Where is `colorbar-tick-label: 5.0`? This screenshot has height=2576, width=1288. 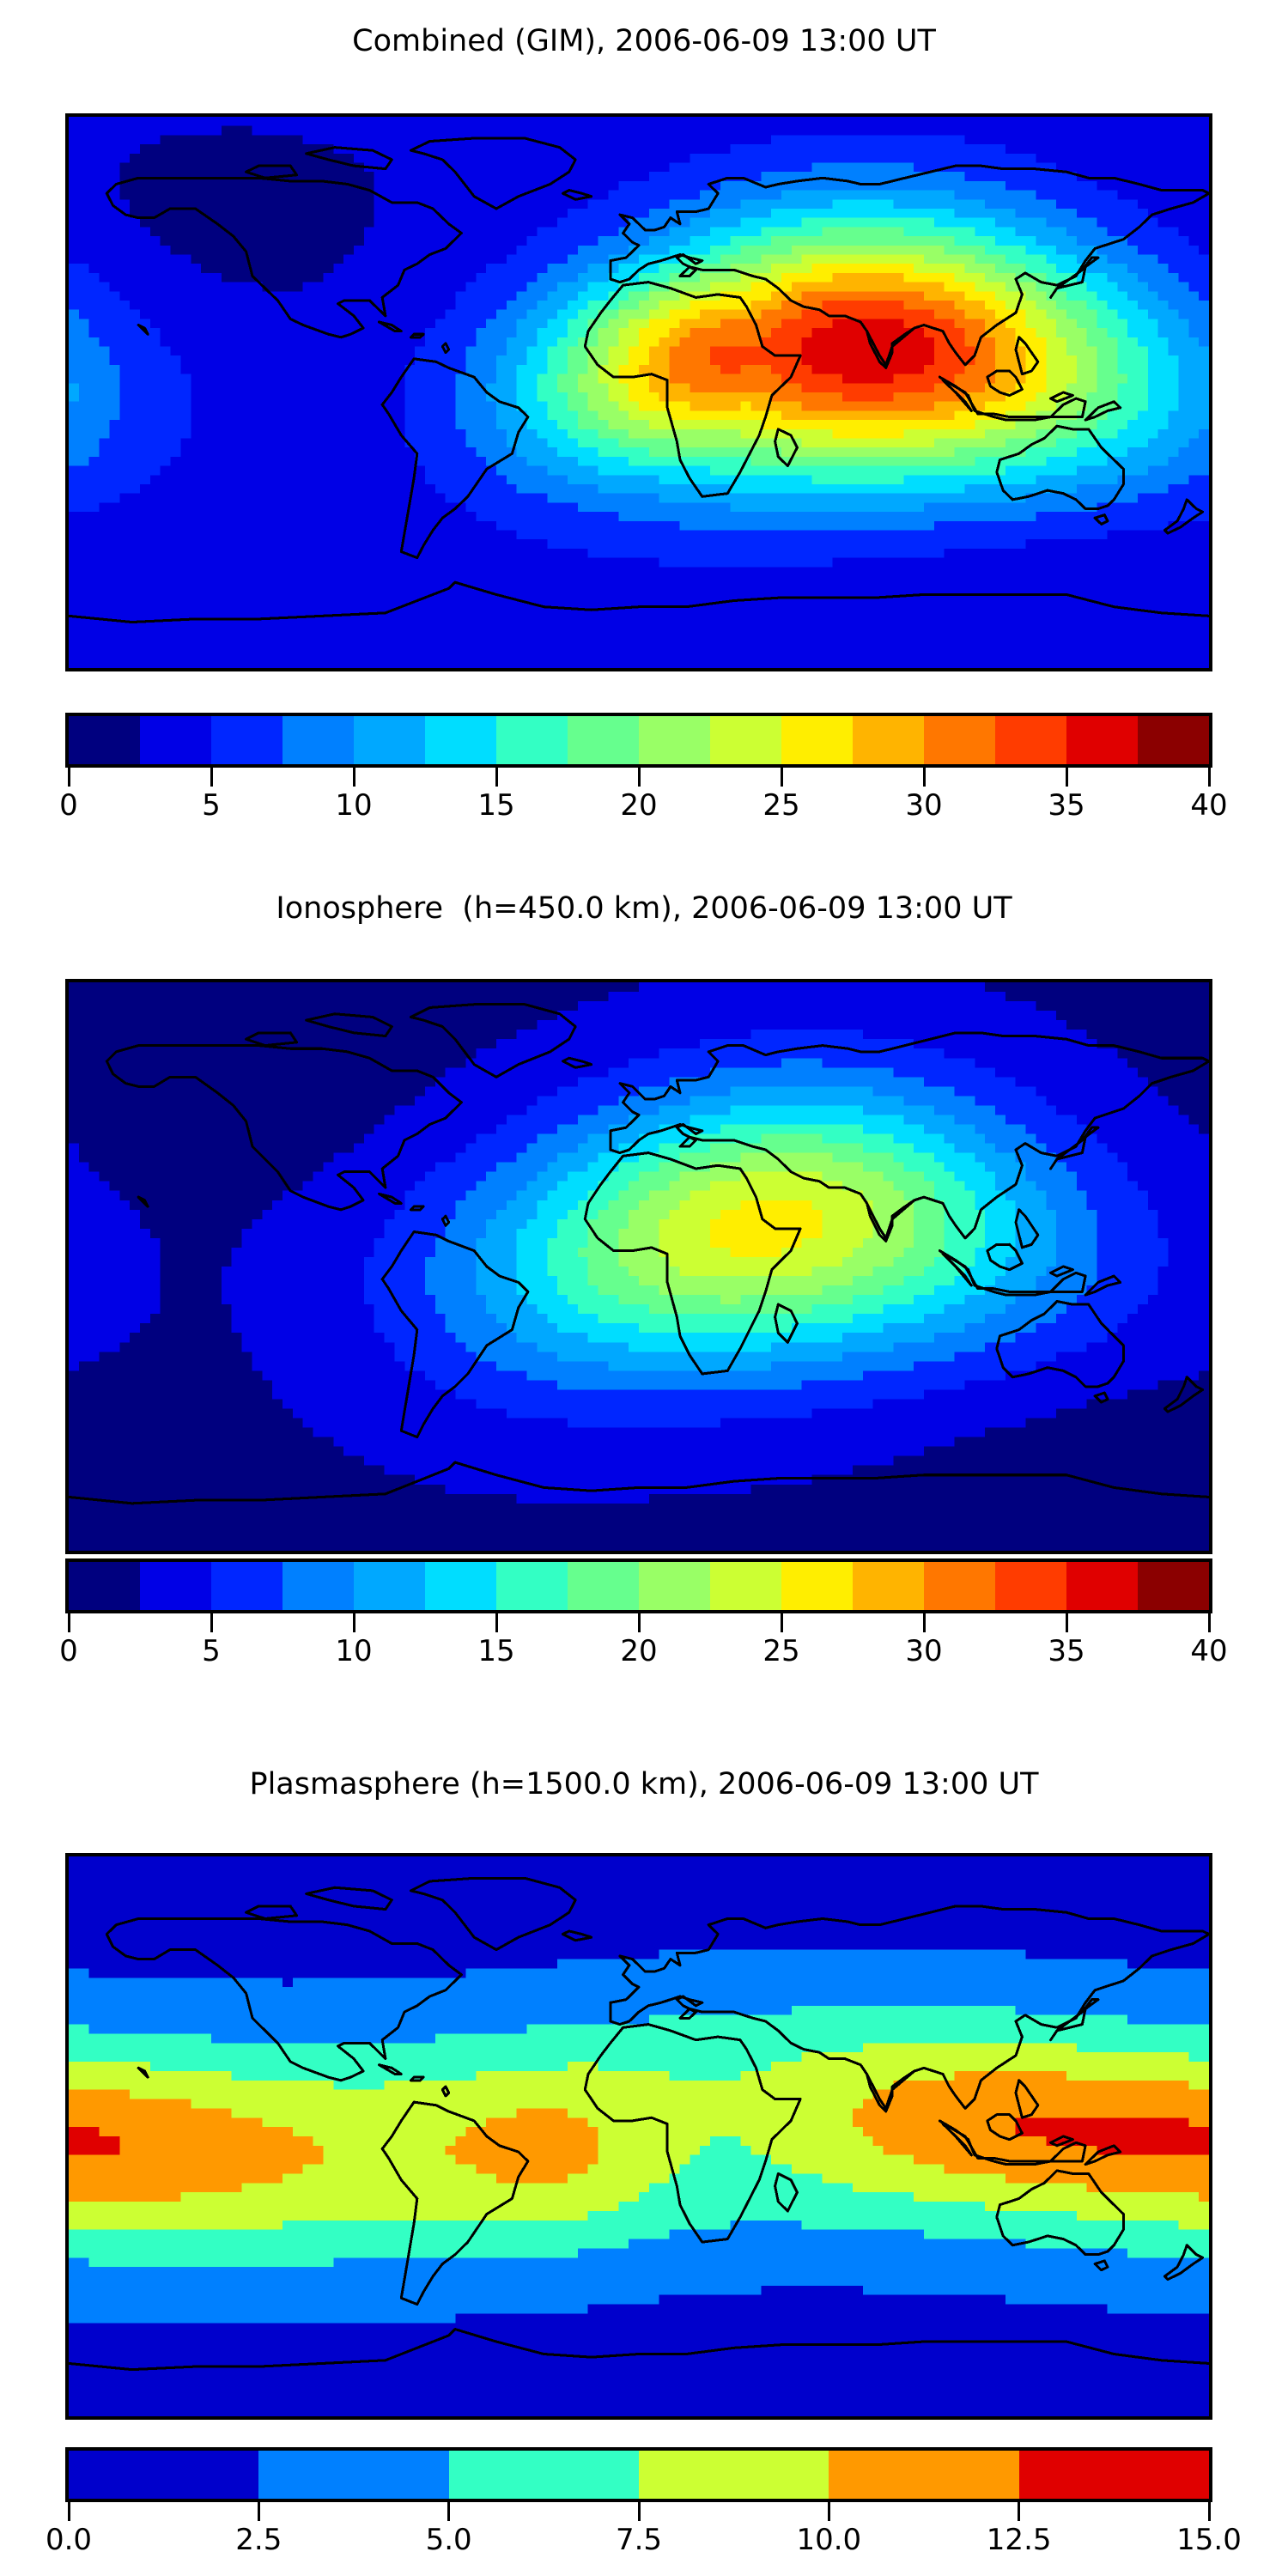
colorbar-tick-label: 5.0 is located at coordinates (449, 2540).